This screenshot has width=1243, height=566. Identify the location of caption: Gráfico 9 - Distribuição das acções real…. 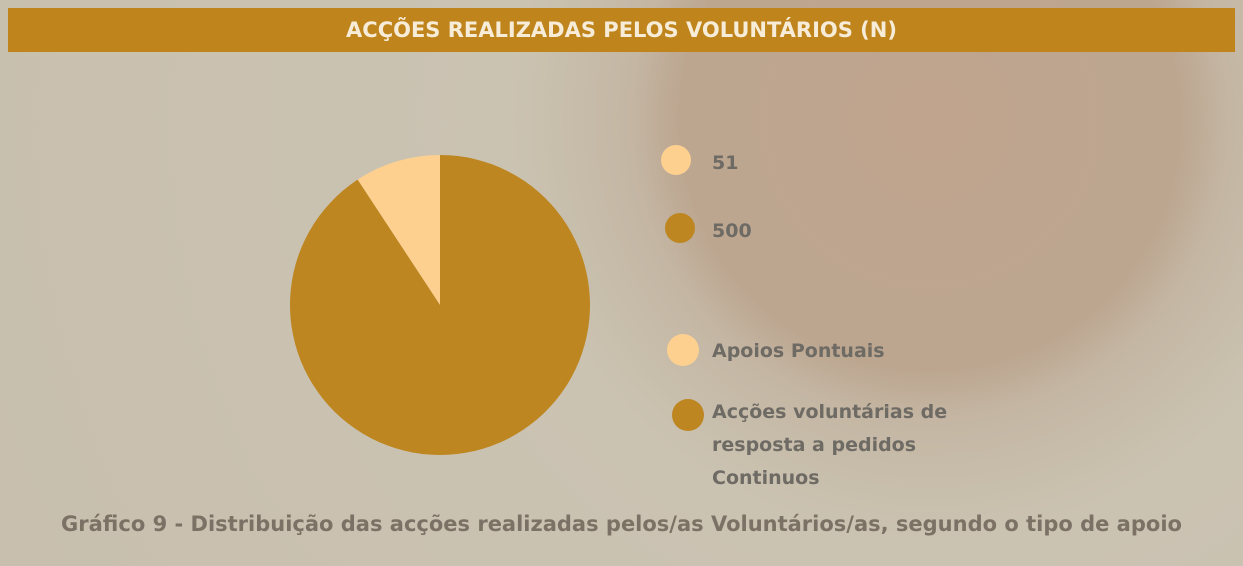
(621, 524).